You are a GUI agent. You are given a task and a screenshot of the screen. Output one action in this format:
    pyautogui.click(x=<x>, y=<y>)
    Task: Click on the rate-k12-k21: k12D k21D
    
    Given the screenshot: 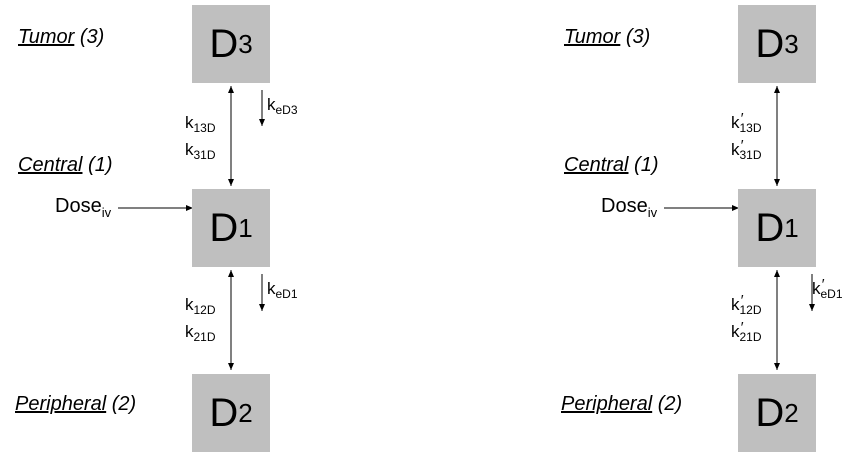 What is the action you would take?
    pyautogui.click(x=200, y=319)
    